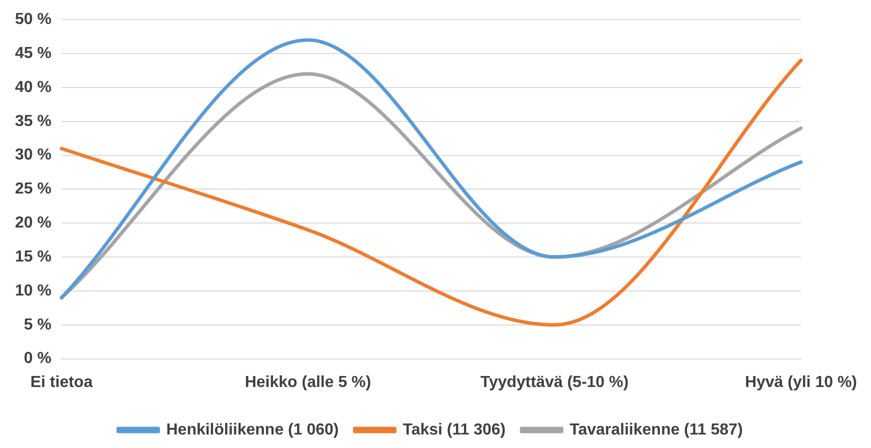 This screenshot has height=448, width=871. I want to click on x-tick-label: Heikko (alle 5 %), so click(308, 382).